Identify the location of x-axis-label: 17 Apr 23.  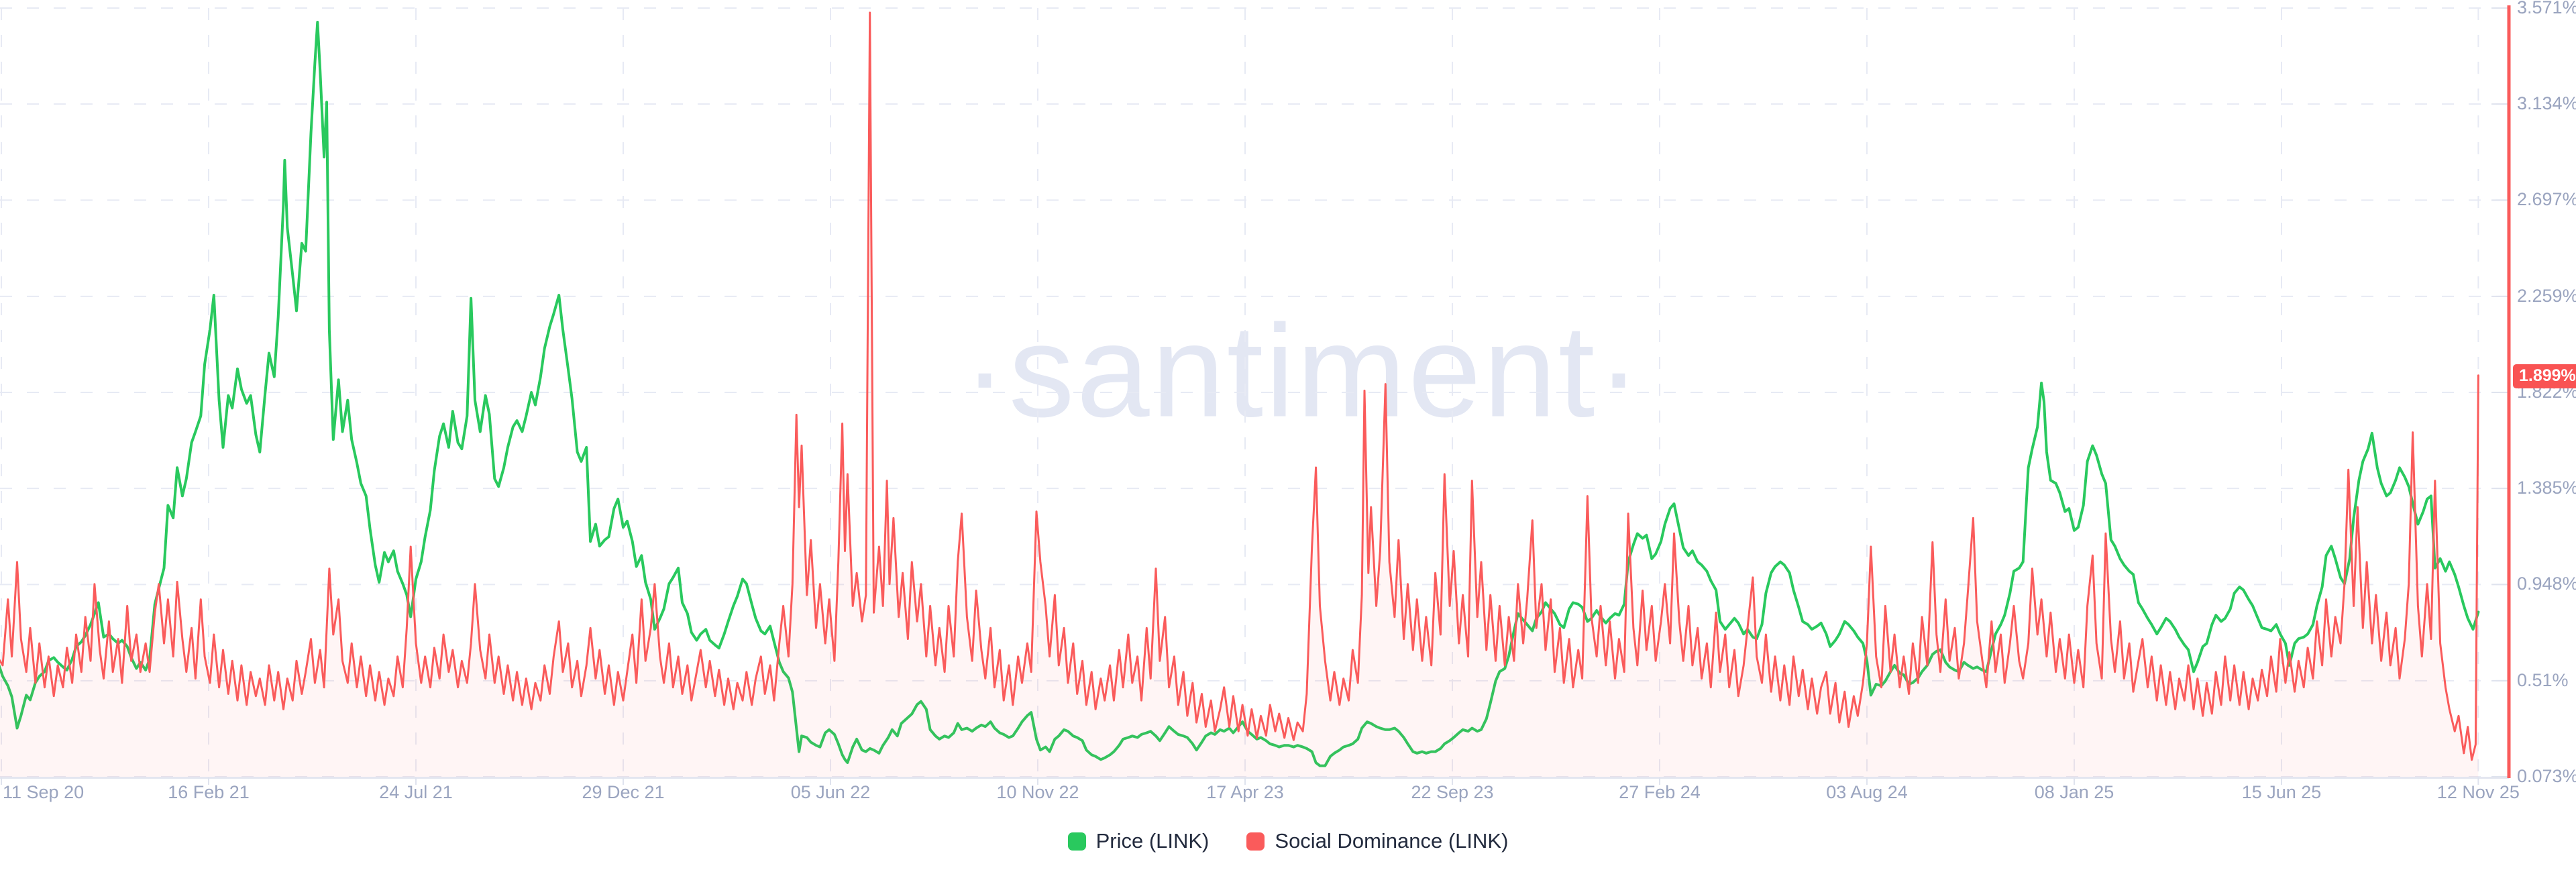
(1245, 792).